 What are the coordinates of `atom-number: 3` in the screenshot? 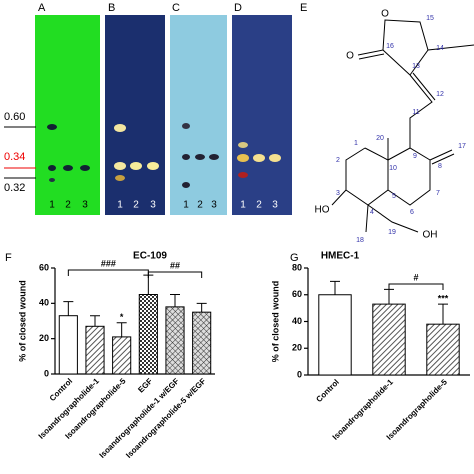 It's located at (338, 193).